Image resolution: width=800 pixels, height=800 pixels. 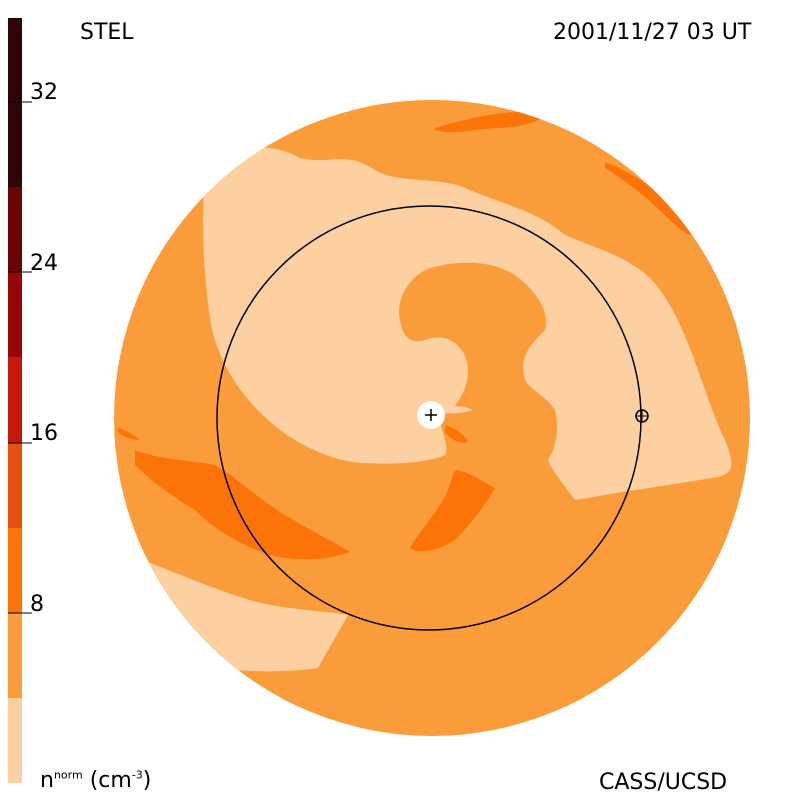 I want to click on colorbar-tick-label: 8, so click(x=37, y=604).